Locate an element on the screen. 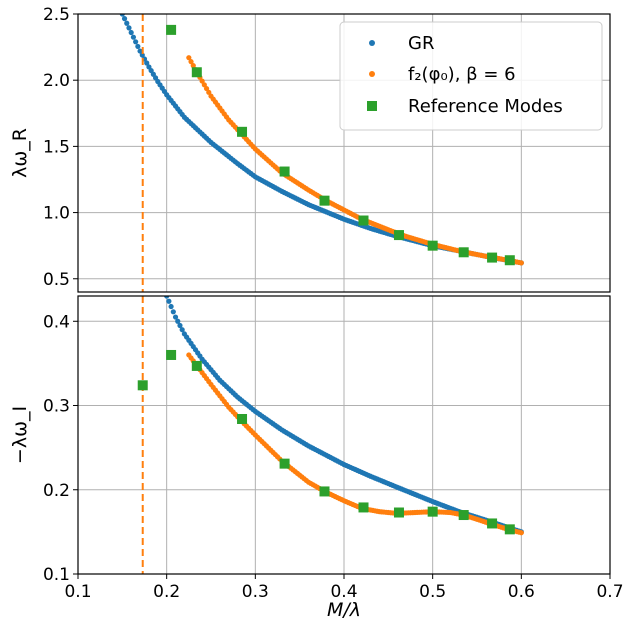  legend-f2-marker is located at coordinates (372, 74).